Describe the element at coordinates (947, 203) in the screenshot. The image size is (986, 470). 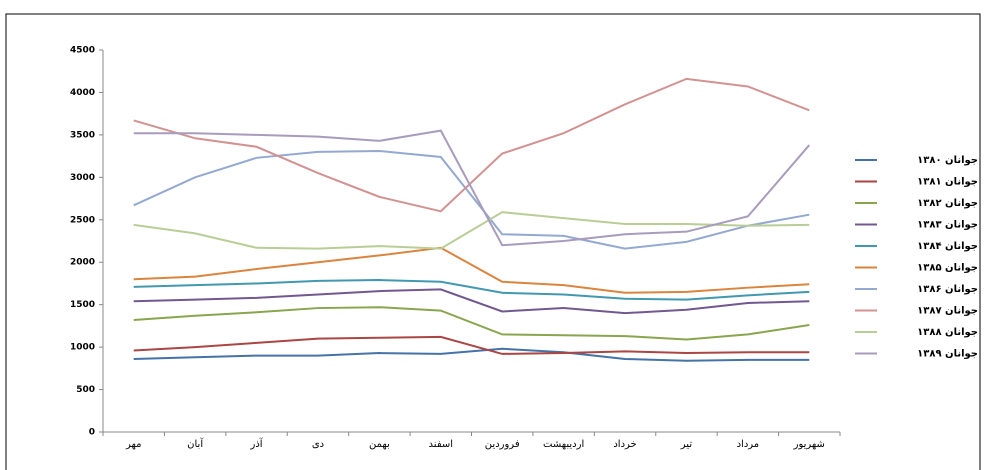
I see `legend-label: جوانان ۱۳۸۲` at that location.